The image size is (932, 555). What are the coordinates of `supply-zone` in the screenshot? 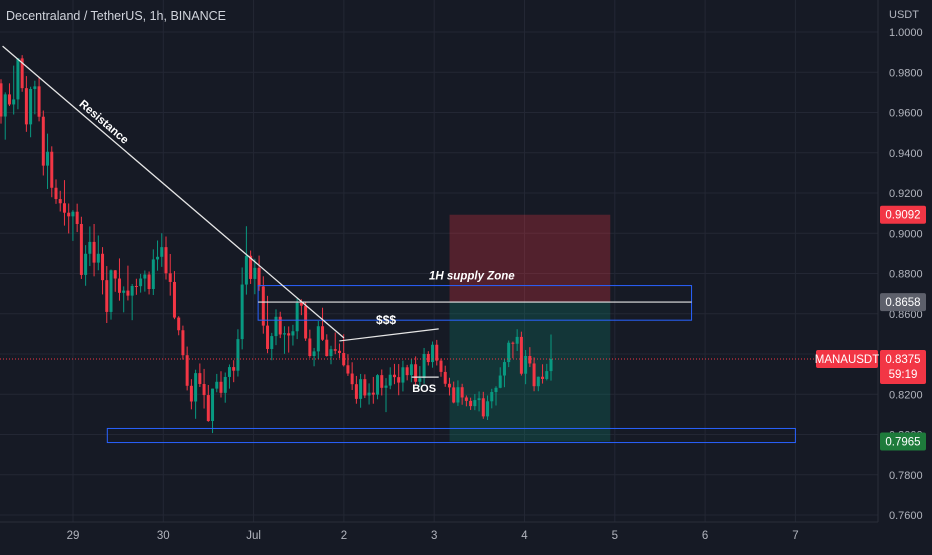 It's located at (475, 303).